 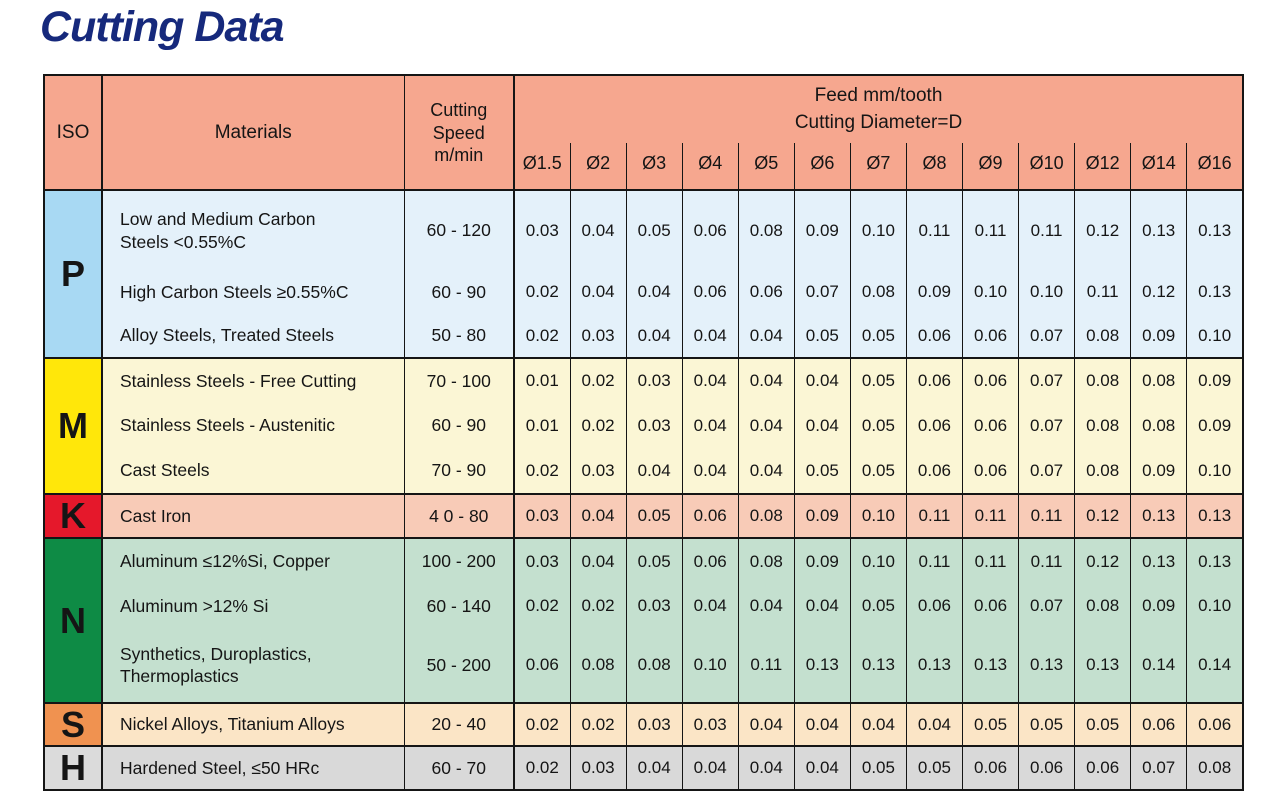 What do you see at coordinates (458, 471) in the screenshot?
I see `speed-cell: 70 - 90` at bounding box center [458, 471].